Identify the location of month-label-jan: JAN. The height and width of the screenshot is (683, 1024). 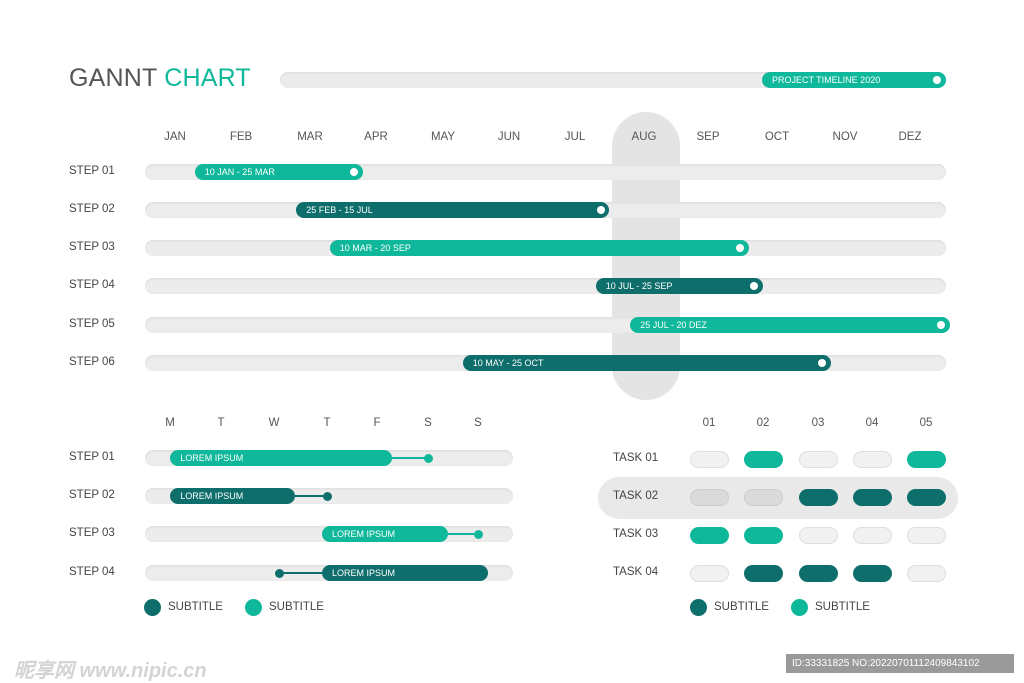
(175, 137).